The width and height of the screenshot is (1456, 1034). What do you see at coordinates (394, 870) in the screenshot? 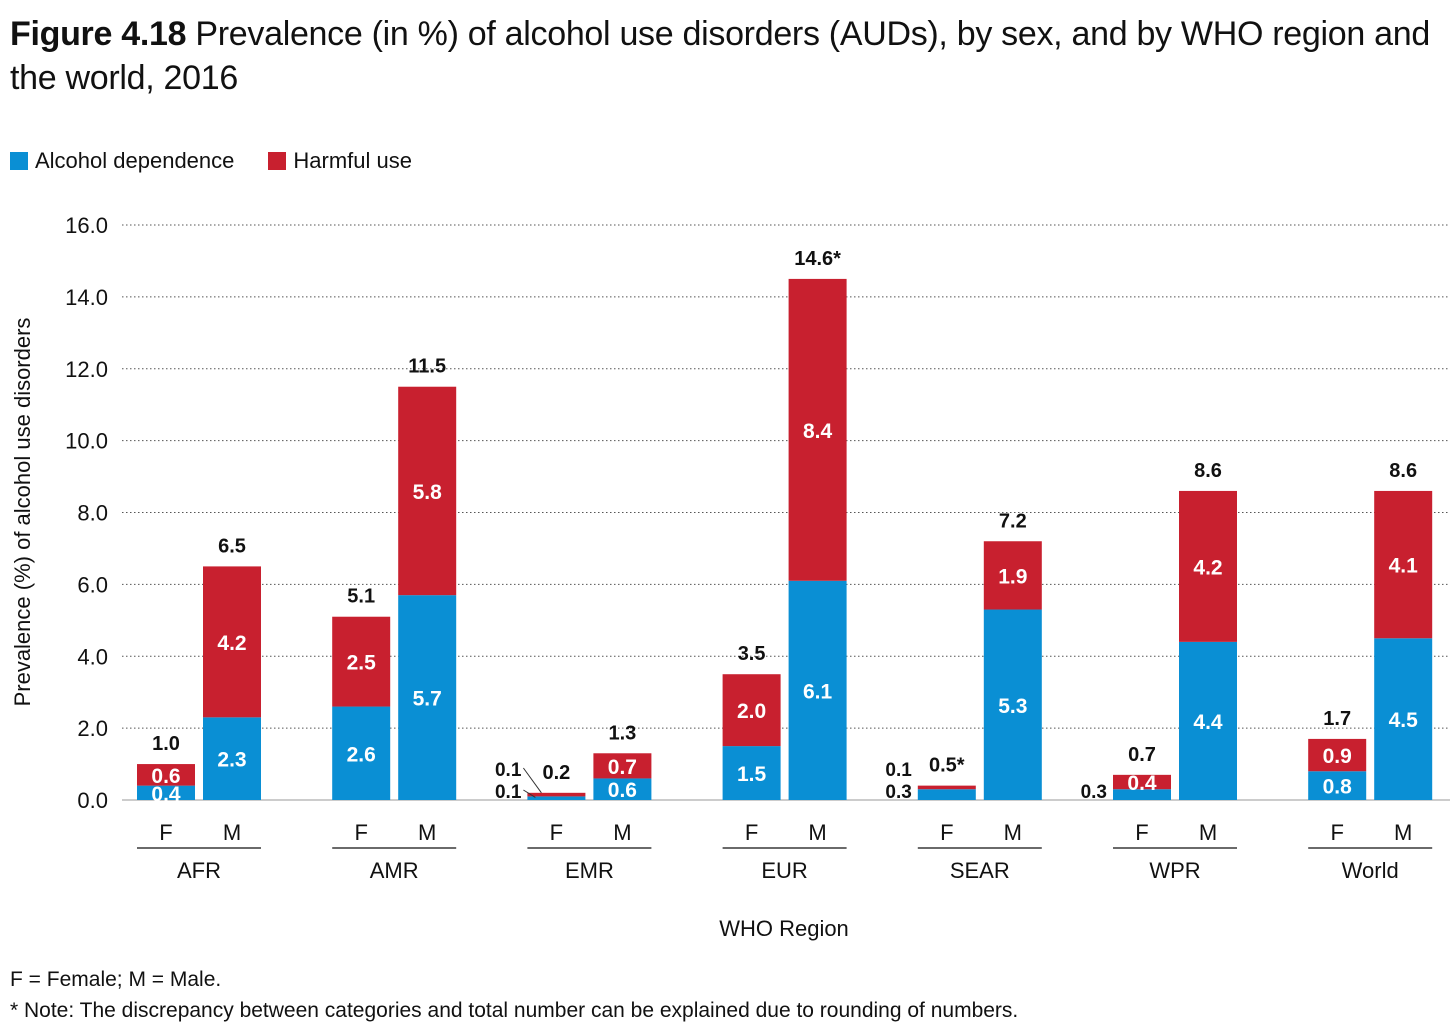
I see `region-label: AMR` at bounding box center [394, 870].